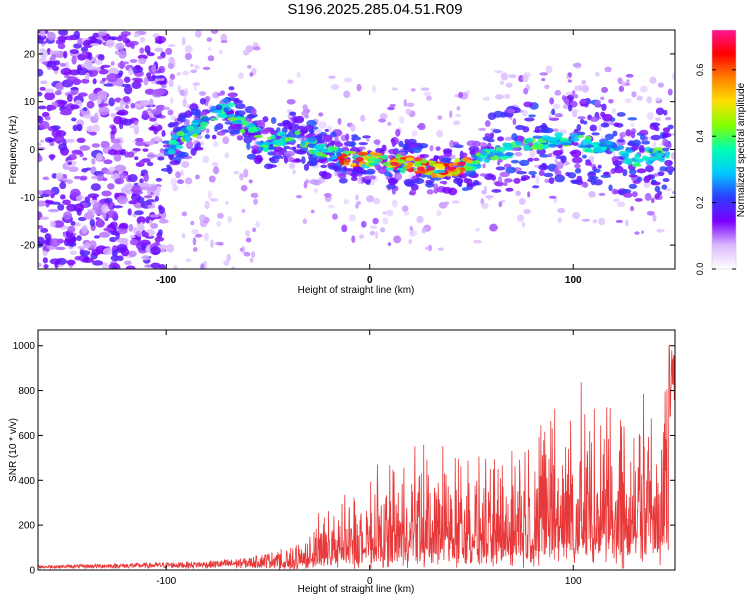  Describe the element at coordinates (13, 150) in the screenshot. I see `spectrogram-y-axis-label: Frequency (Hz)` at that location.